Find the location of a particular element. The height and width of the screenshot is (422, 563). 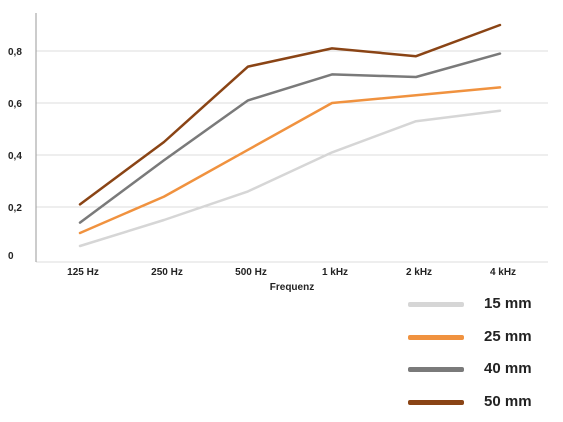

legend-label: 15 mm is located at coordinates (508, 303).